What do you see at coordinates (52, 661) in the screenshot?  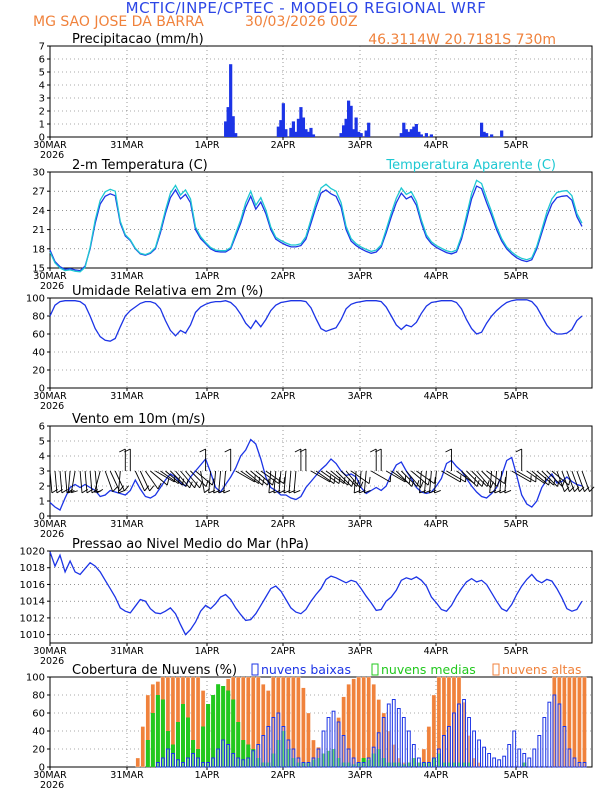 I see `x-year-label: 2026` at bounding box center [52, 661].